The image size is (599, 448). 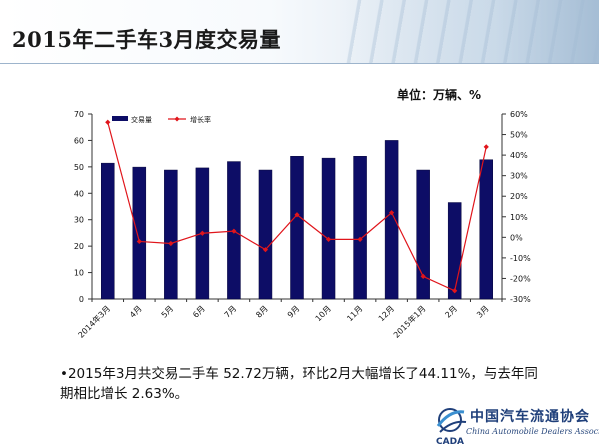 I want to click on y-right-tick-label: 10%, so click(x=519, y=217).